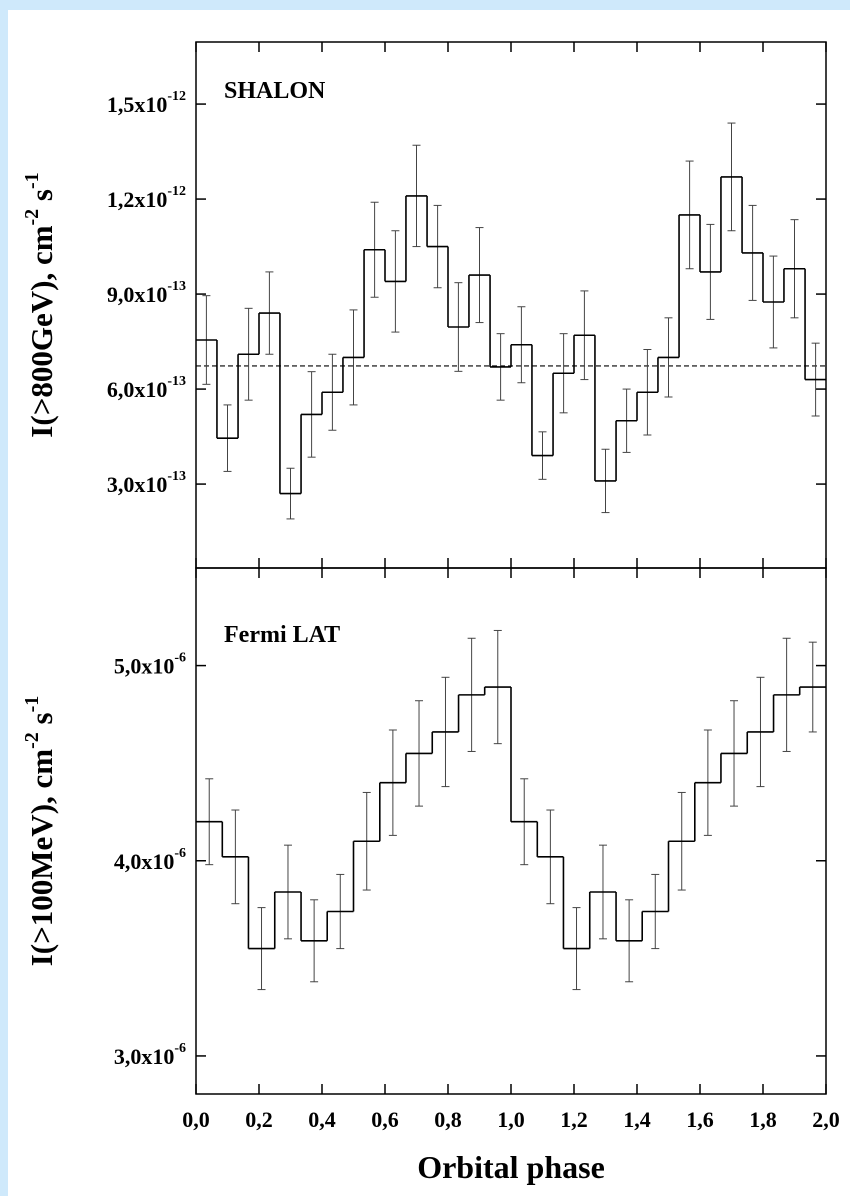 This screenshot has height=1196, width=850. I want to click on x-tick-label: 0,4, so click(322, 1119).